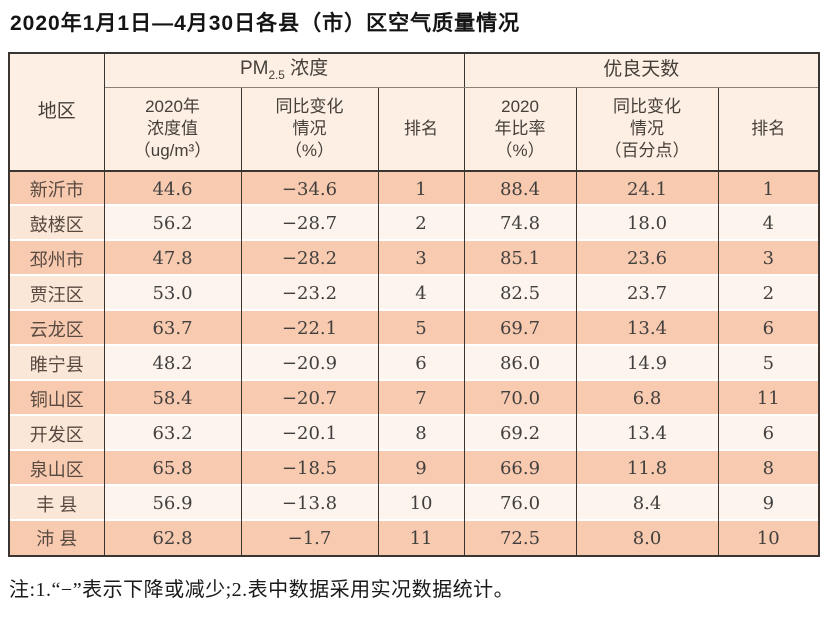 This screenshot has height=620, width=825. I want to click on cell-pm-rank: 8, so click(421, 434).